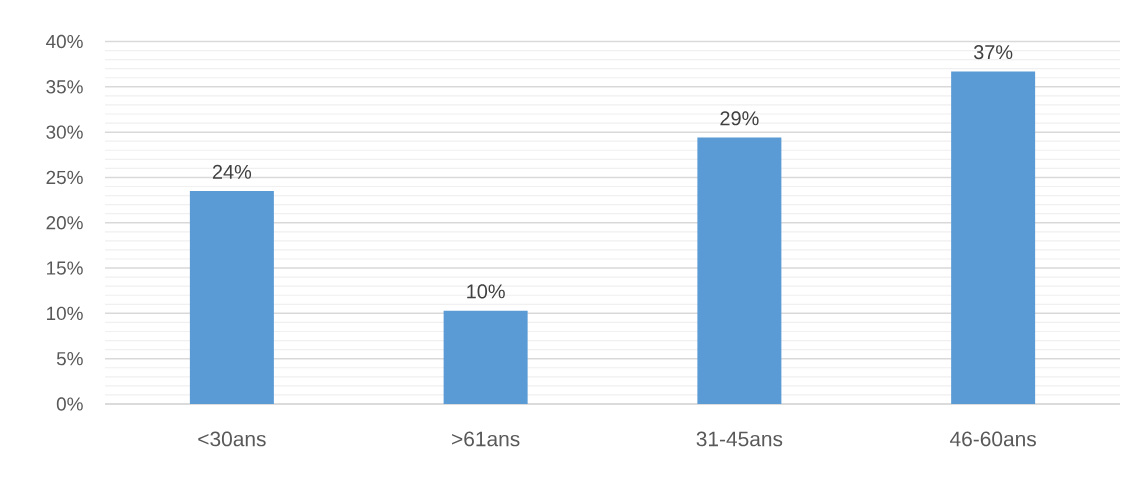 The width and height of the screenshot is (1142, 483). What do you see at coordinates (486, 291) in the screenshot?
I see `data-label: 10%` at bounding box center [486, 291].